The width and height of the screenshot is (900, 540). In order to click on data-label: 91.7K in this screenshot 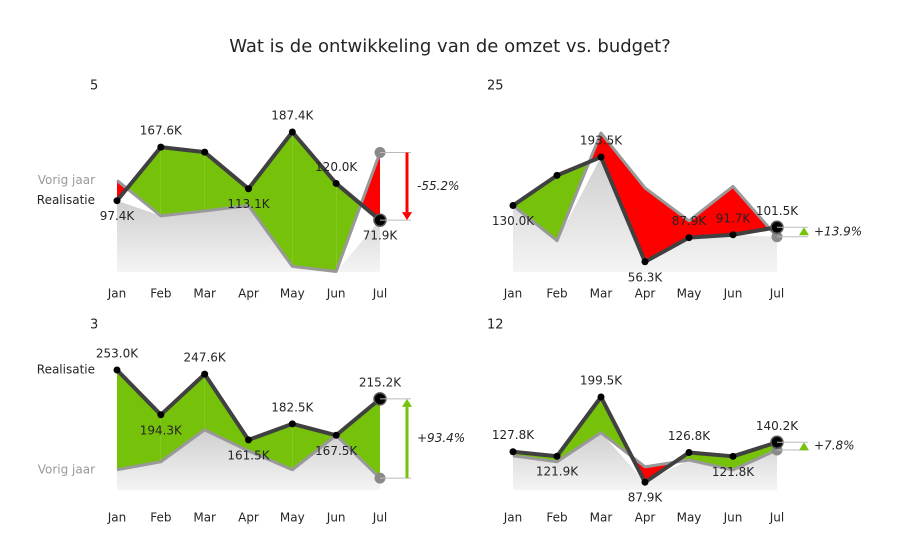, I will do `click(734, 218)`.